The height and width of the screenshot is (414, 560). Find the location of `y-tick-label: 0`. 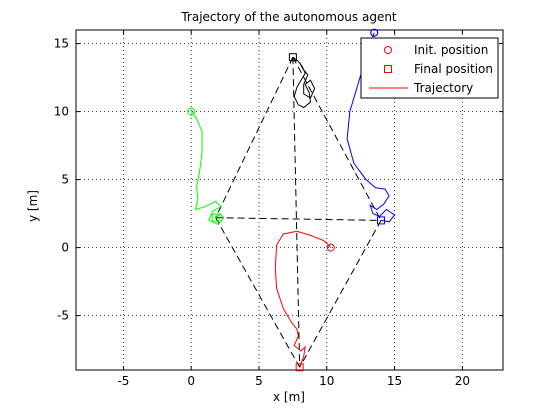

y-tick-label: 0 is located at coordinates (65, 248).